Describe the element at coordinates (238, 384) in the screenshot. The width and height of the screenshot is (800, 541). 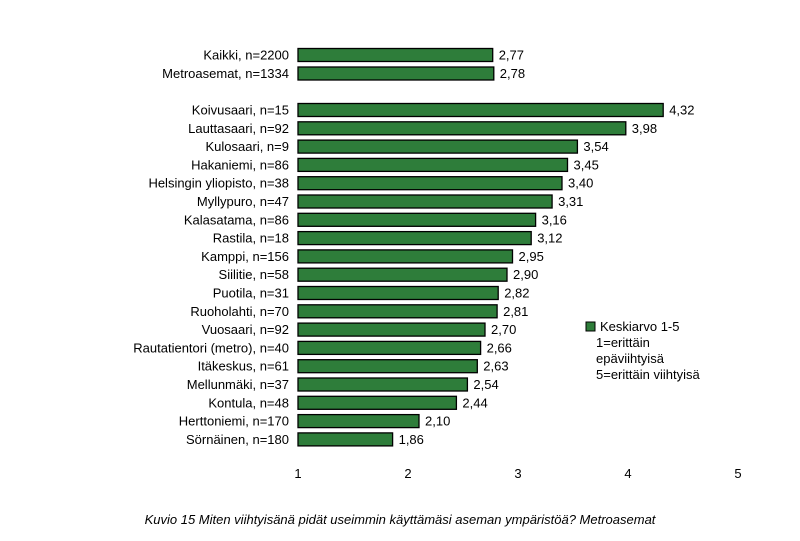
I see `category-label: Mellunmäki, n=37` at that location.